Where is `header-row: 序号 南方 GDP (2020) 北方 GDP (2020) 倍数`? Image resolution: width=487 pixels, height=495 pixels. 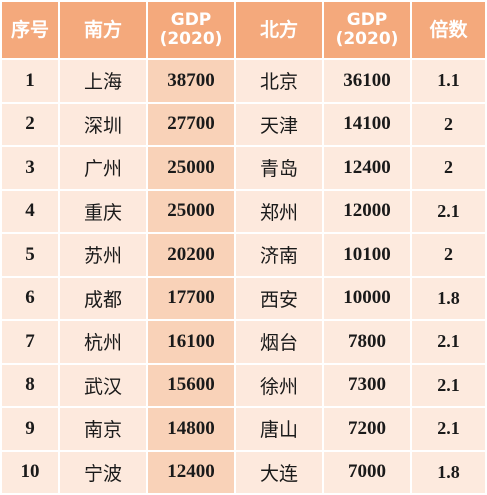
header-row: 序号 南方 GDP (2020) 北方 GDP (2020) 倍数 is located at coordinates (243, 30).